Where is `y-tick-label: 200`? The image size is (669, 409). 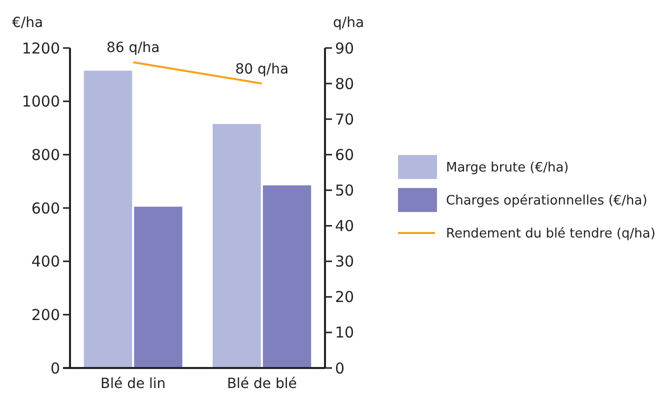 y-tick-label: 200 is located at coordinates (45, 315).